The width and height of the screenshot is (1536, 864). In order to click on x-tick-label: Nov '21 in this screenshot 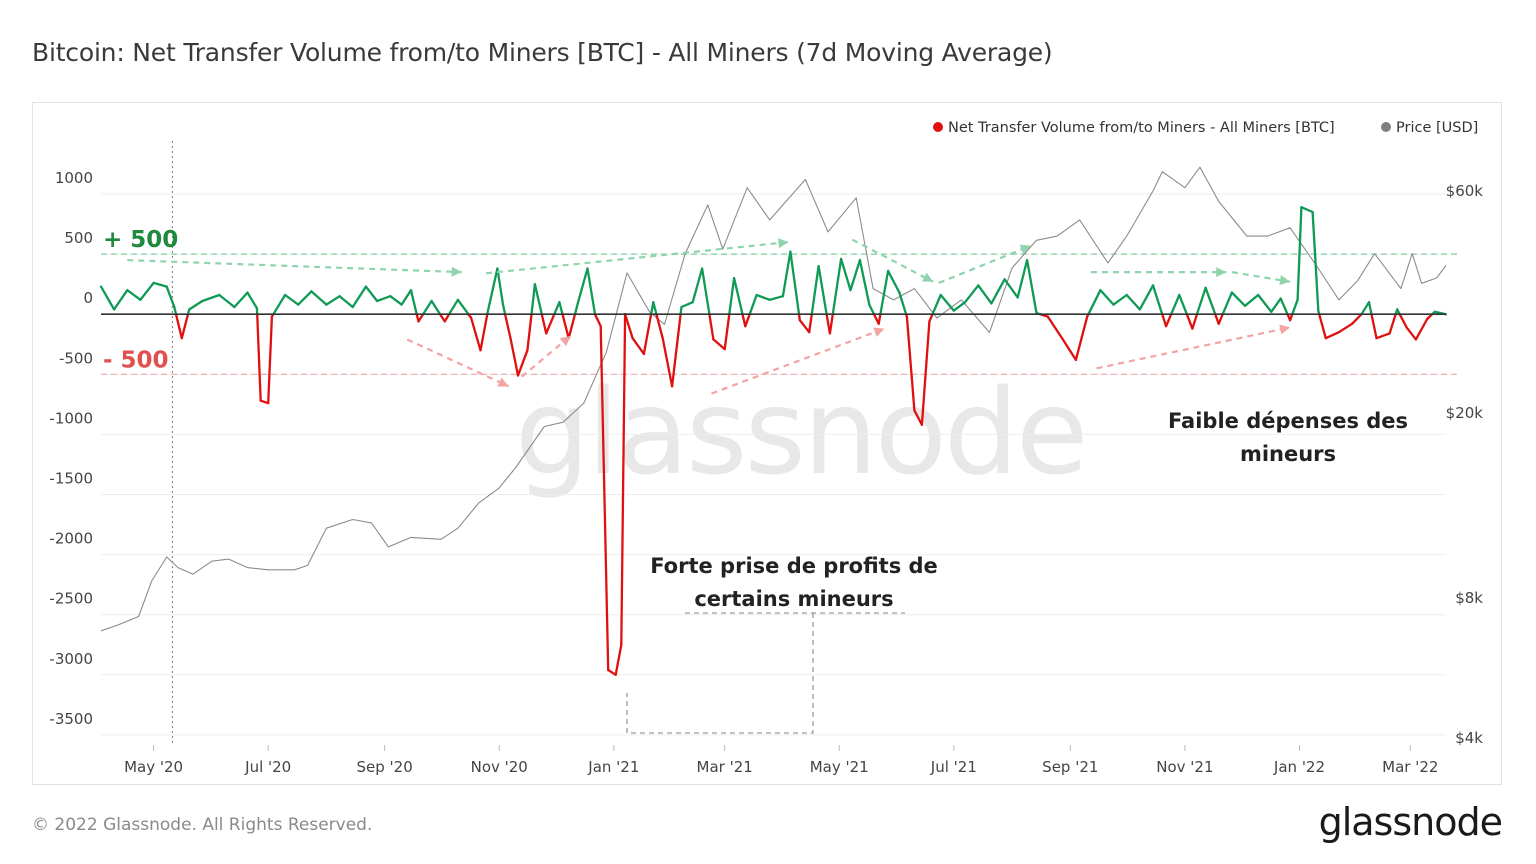, I will do `click(1184, 767)`.